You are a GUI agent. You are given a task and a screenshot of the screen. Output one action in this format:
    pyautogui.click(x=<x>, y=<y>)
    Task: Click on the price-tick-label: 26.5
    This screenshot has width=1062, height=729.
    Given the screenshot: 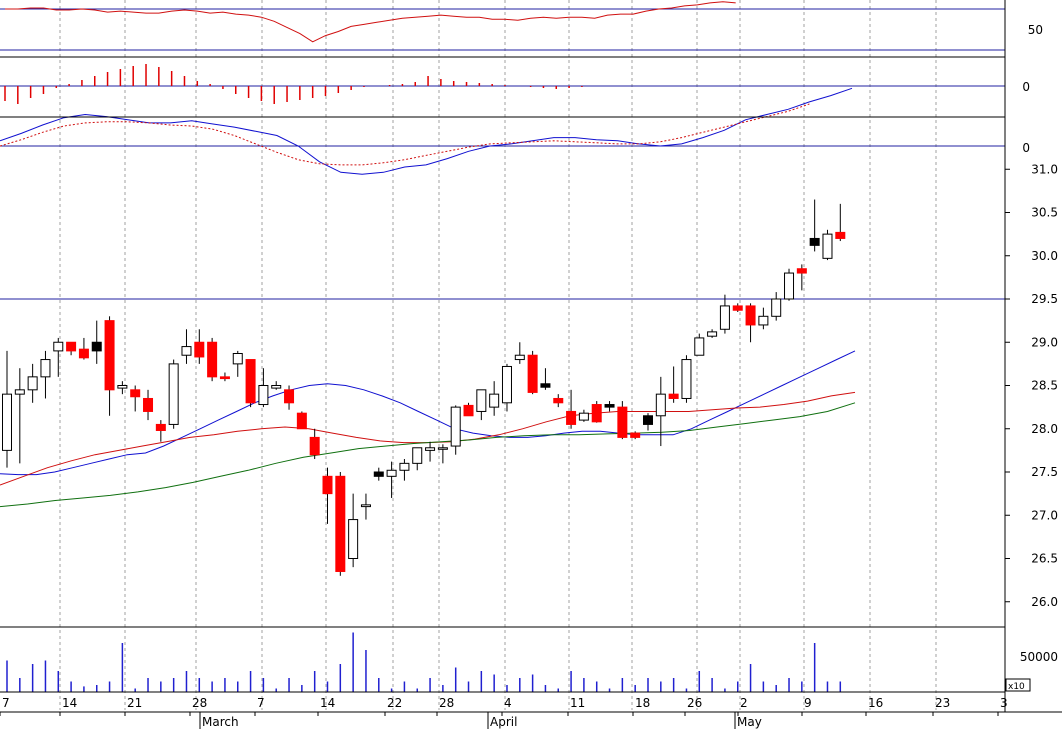 What is the action you would take?
    pyautogui.click(x=1044, y=559)
    